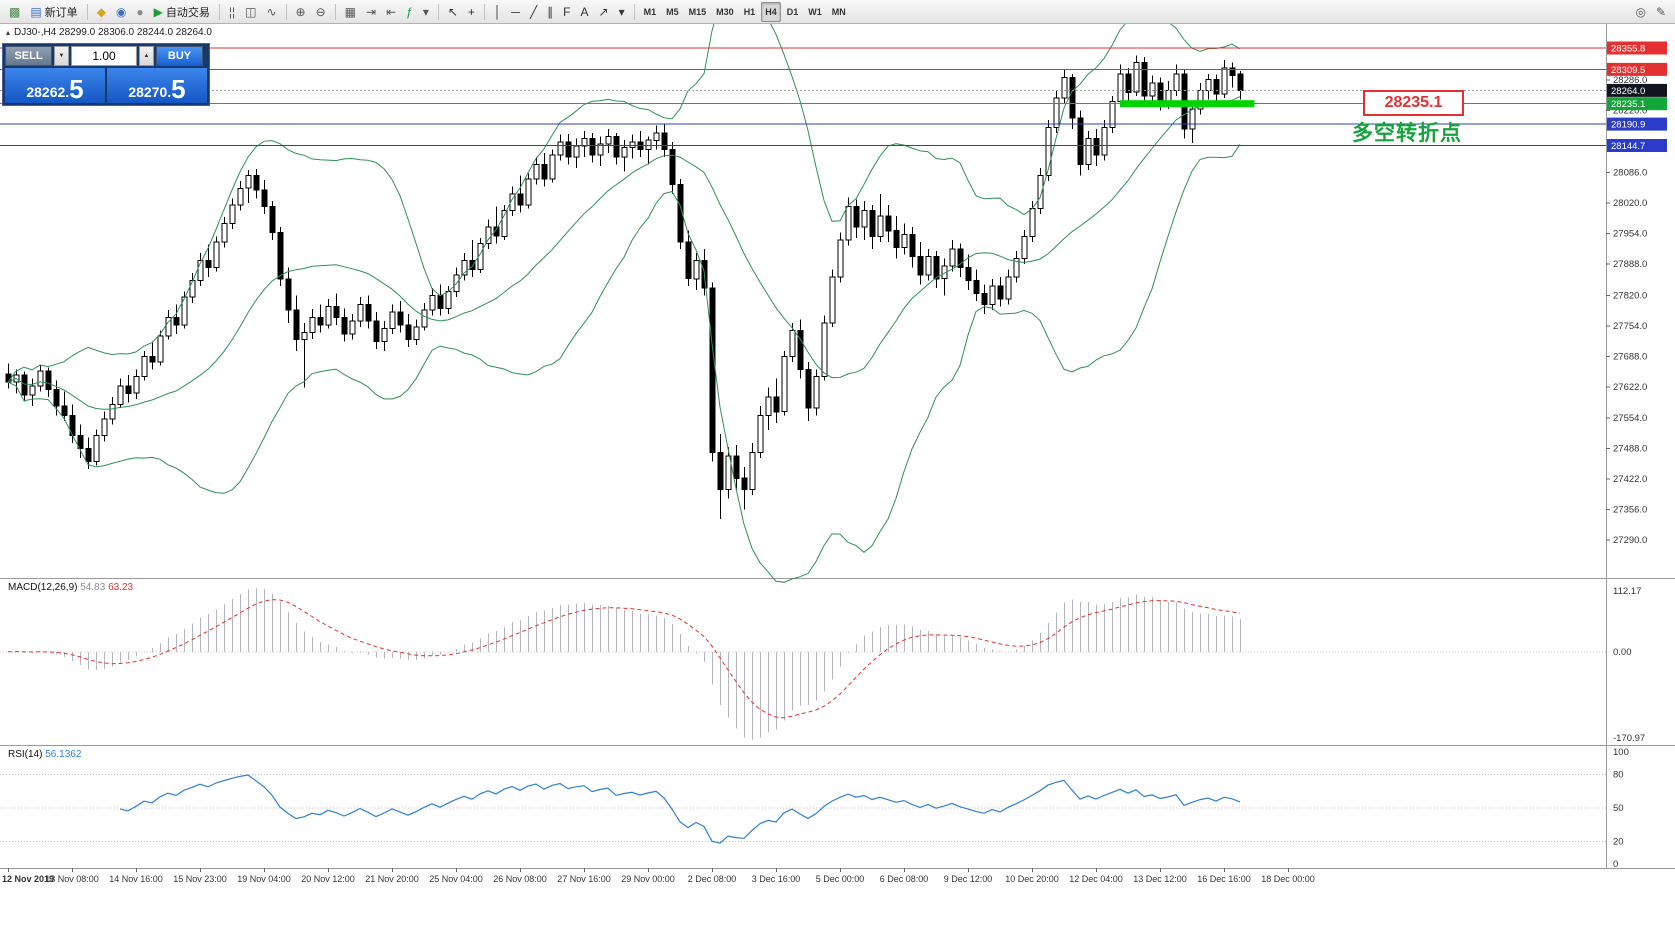 This screenshot has width=1675, height=951. Describe the element at coordinates (1630, 356) in the screenshot. I see `svg-text: 27688.0` at that location.